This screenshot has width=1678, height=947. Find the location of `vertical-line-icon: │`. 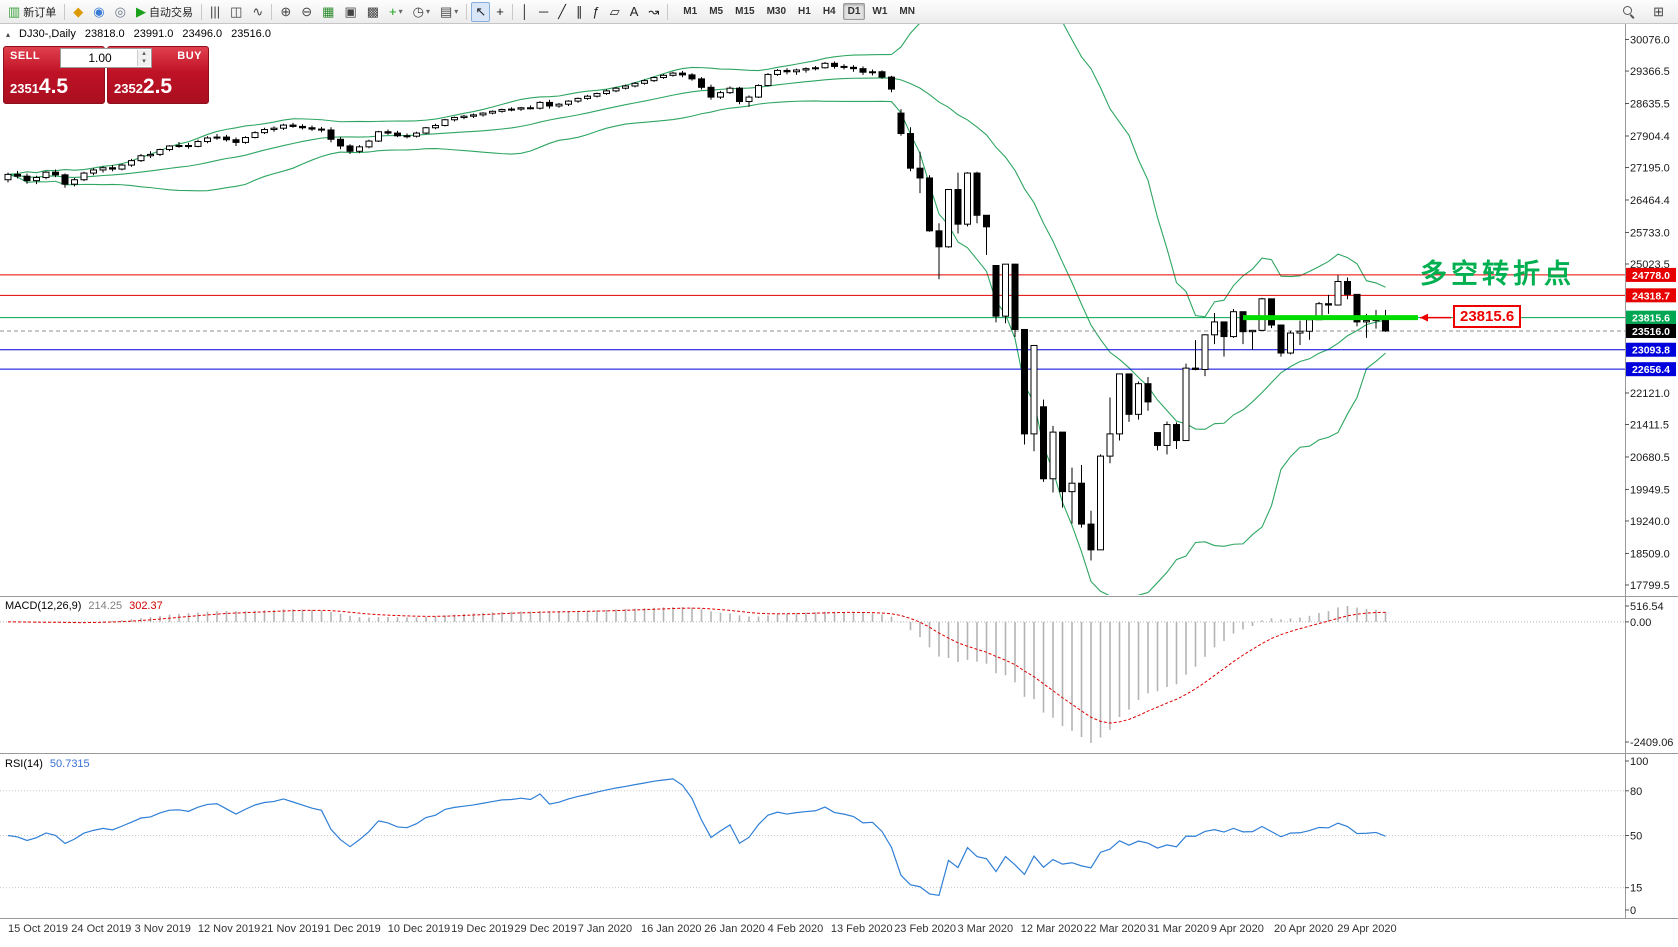

vertical-line-icon: │ is located at coordinates (524, 11).